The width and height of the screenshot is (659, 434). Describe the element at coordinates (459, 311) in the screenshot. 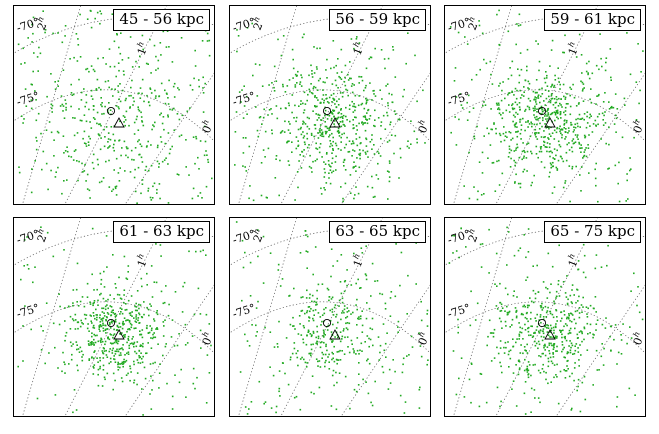

I see `dec-label: -75°` at that location.